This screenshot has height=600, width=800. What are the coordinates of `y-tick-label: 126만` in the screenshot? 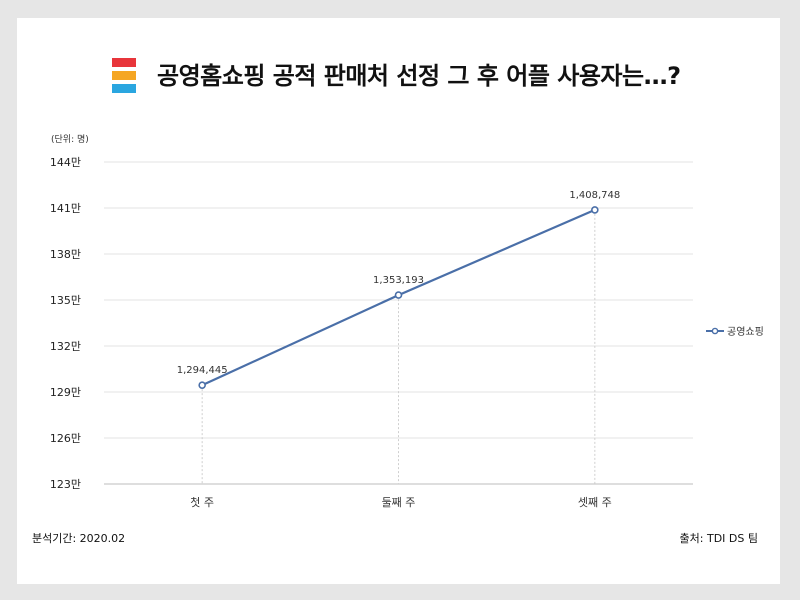 It's located at (65, 438).